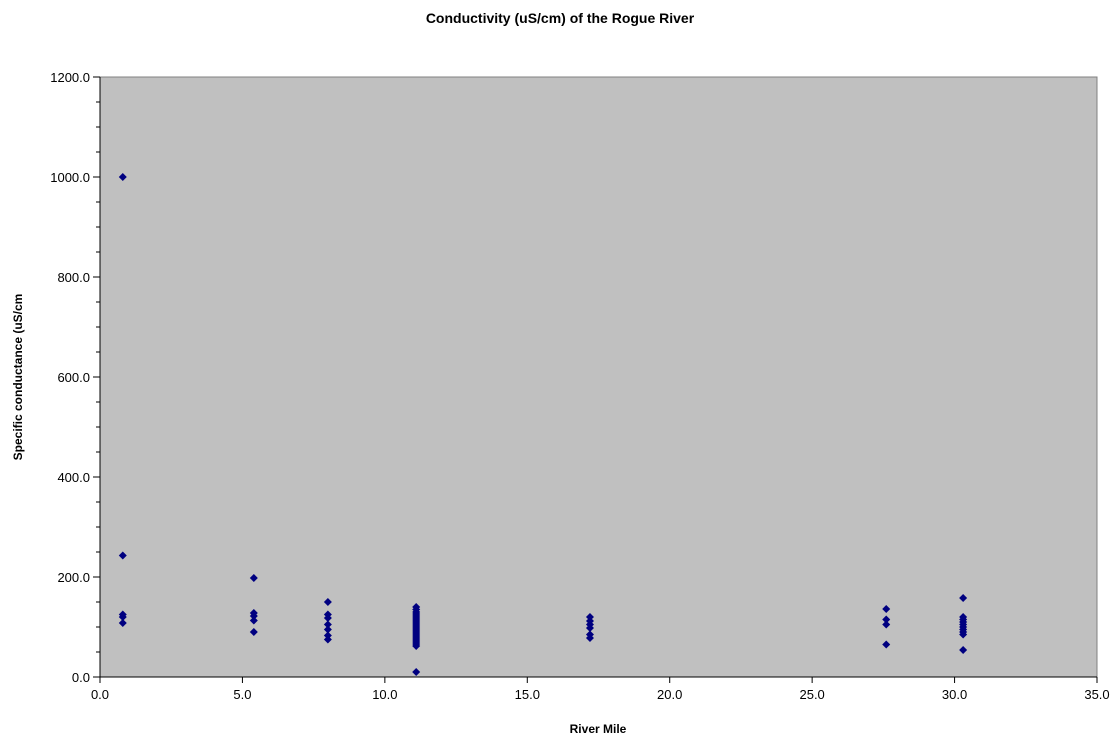 Image resolution: width=1120 pixels, height=740 pixels. I want to click on y-tick-label: 800.0, so click(73, 277).